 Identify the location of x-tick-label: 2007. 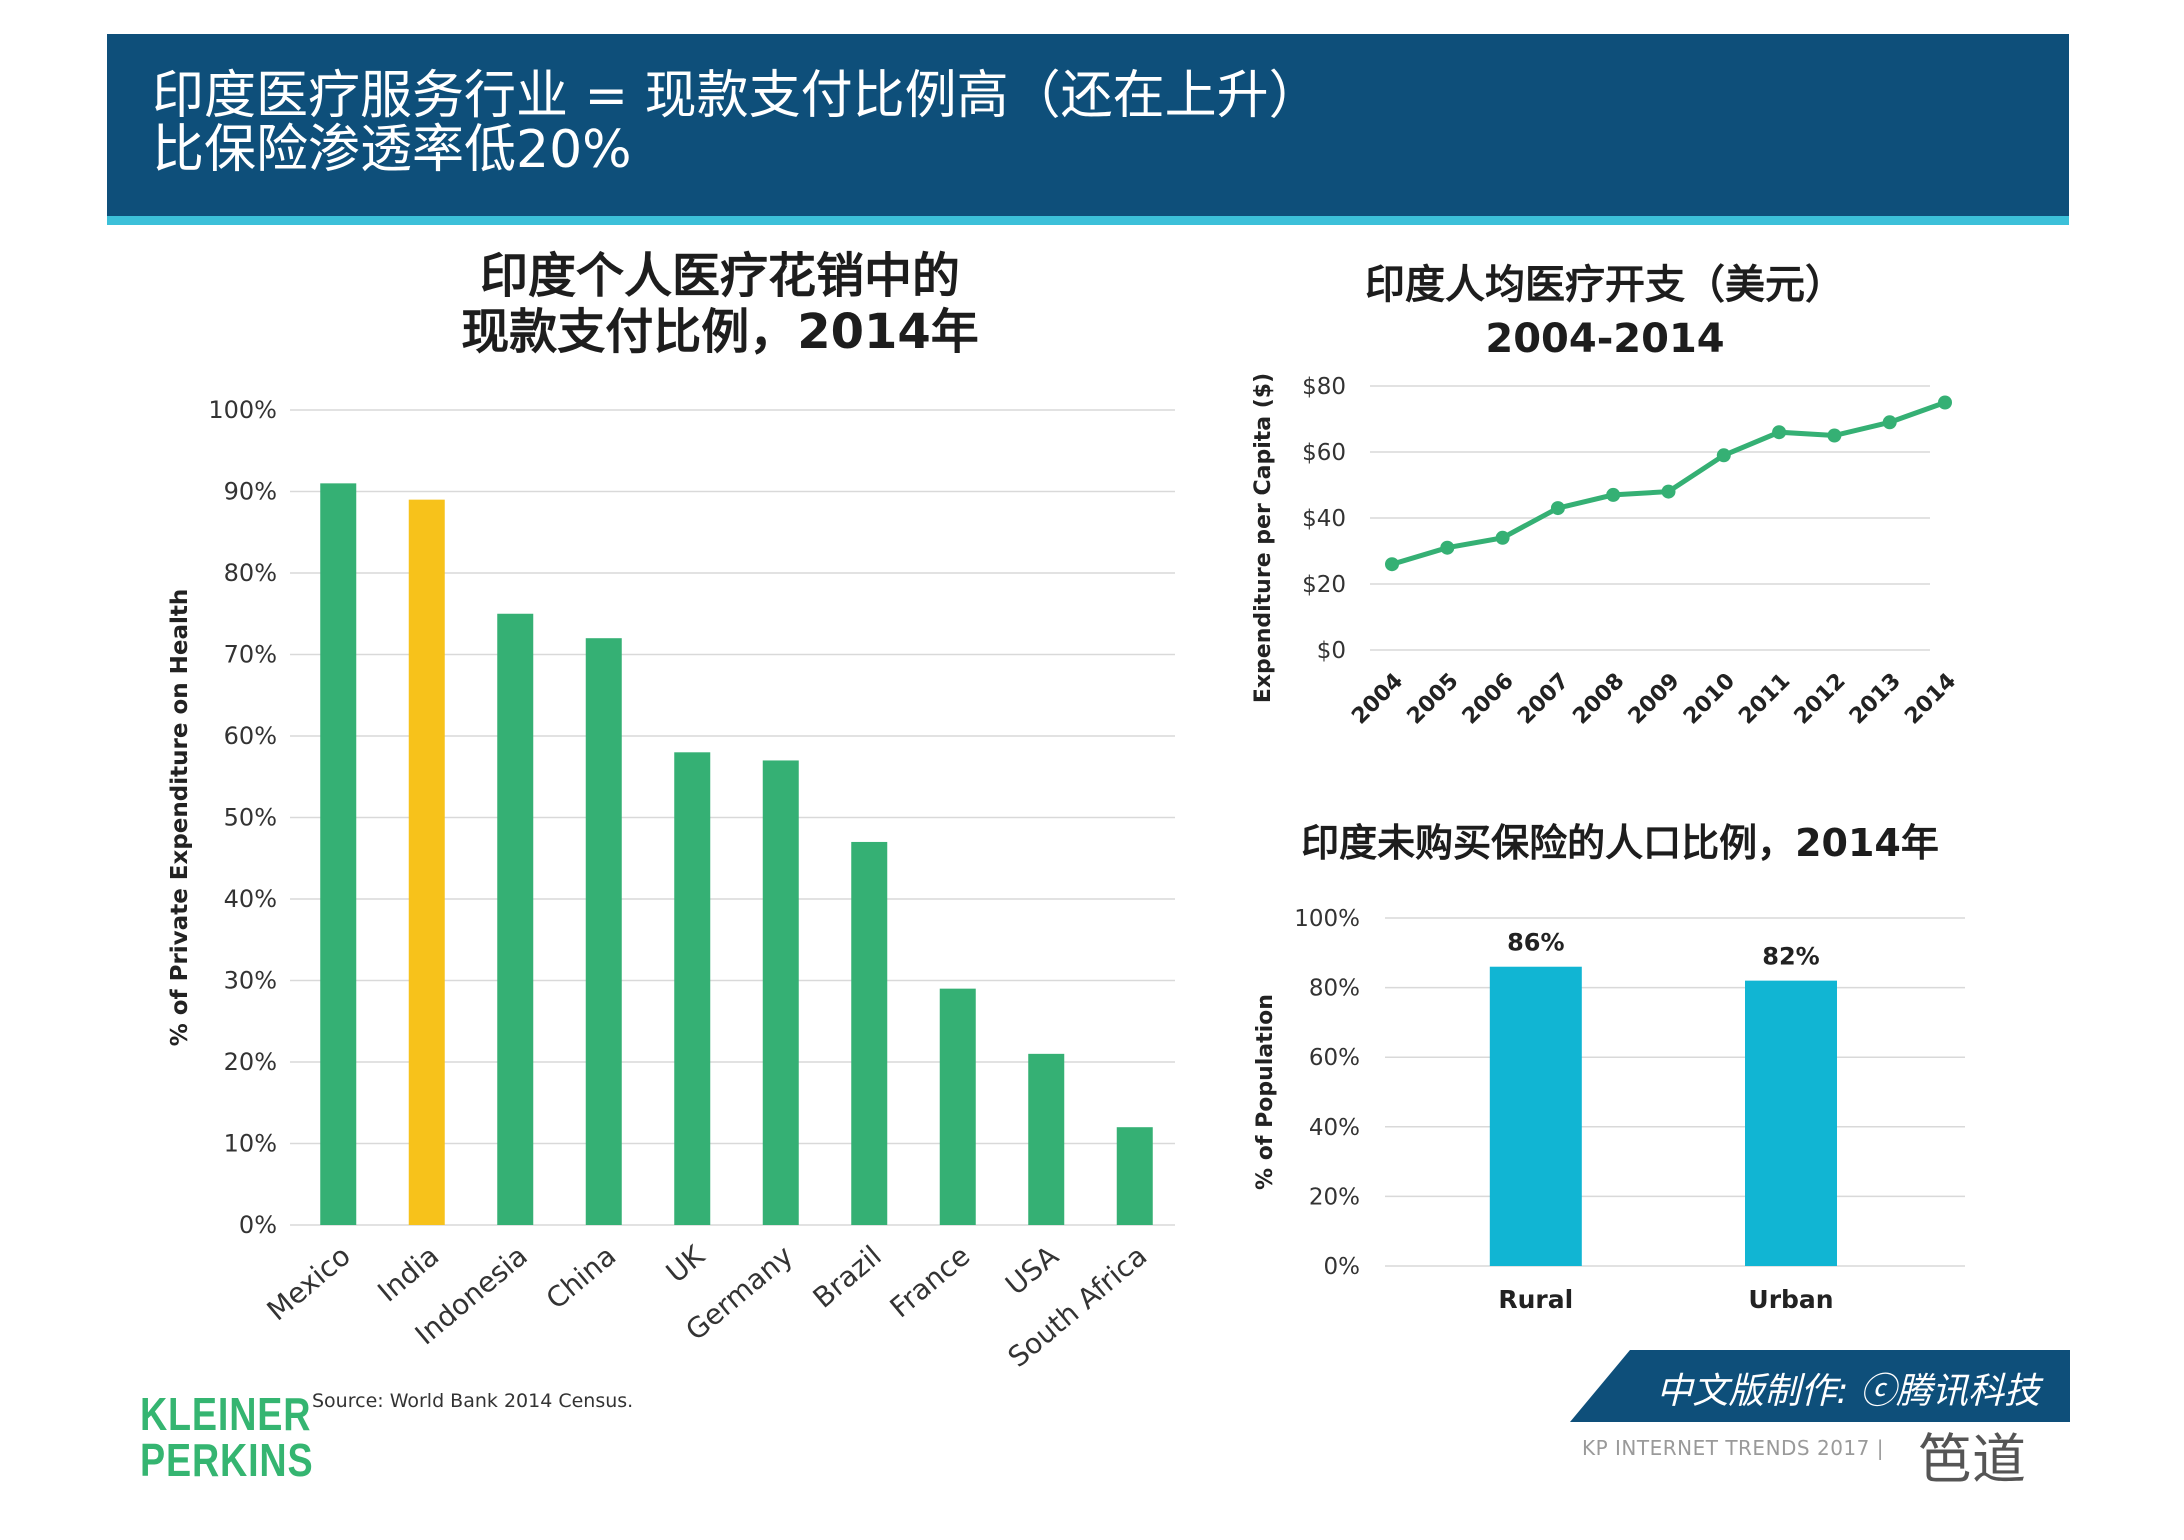
(1543, 699).